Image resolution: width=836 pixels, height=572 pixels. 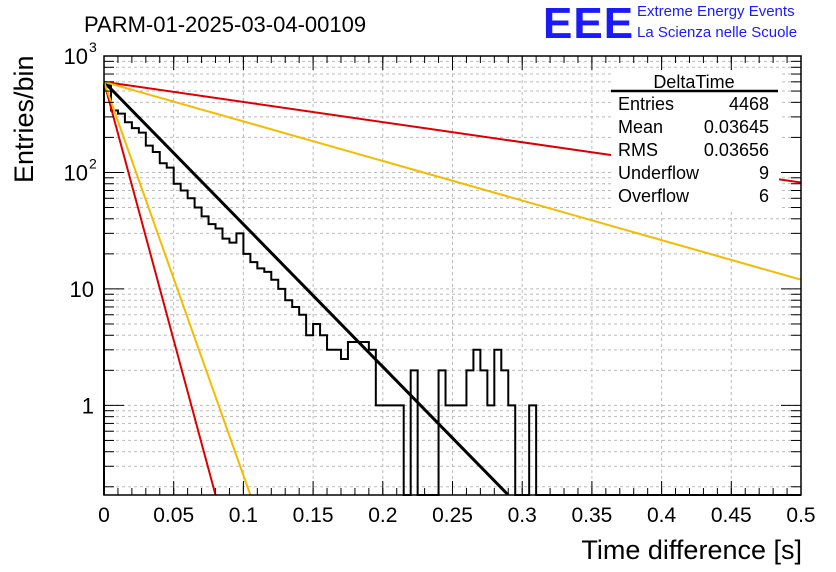 What do you see at coordinates (654, 196) in the screenshot?
I see `stats-row-label: Overflow` at bounding box center [654, 196].